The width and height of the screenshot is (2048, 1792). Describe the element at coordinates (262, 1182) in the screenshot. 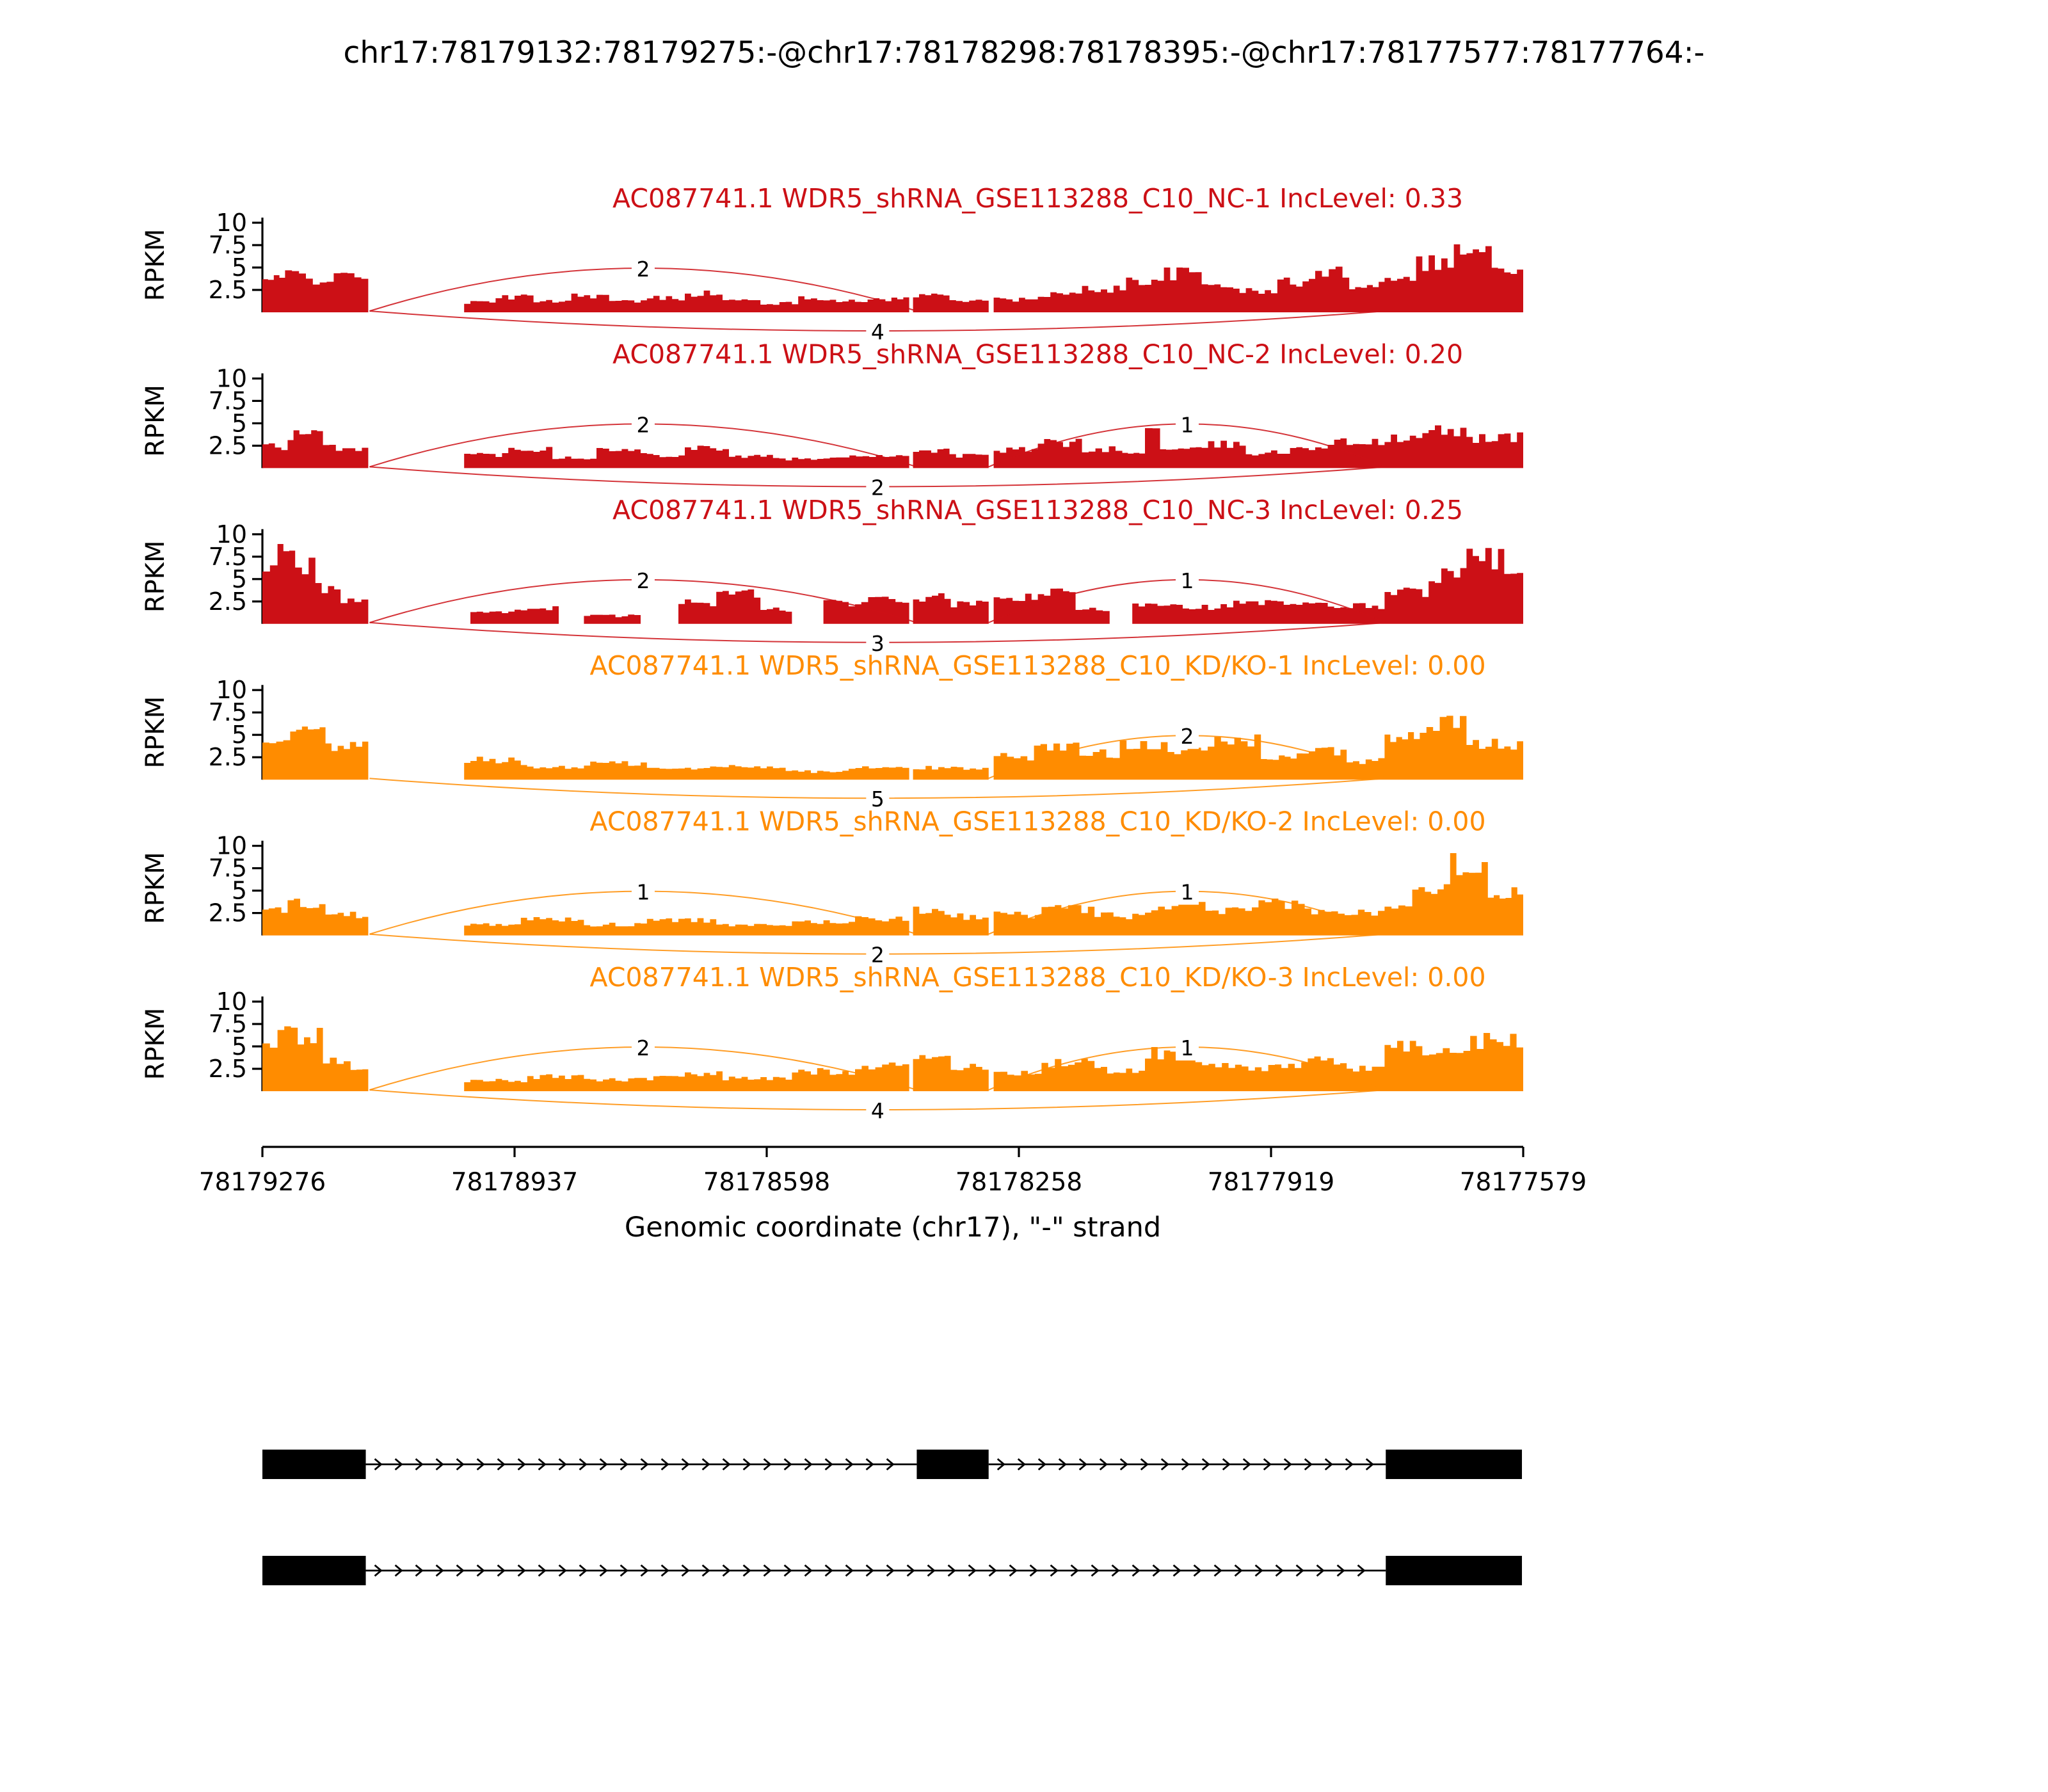

I see `x-tick-label: 78179276` at that location.